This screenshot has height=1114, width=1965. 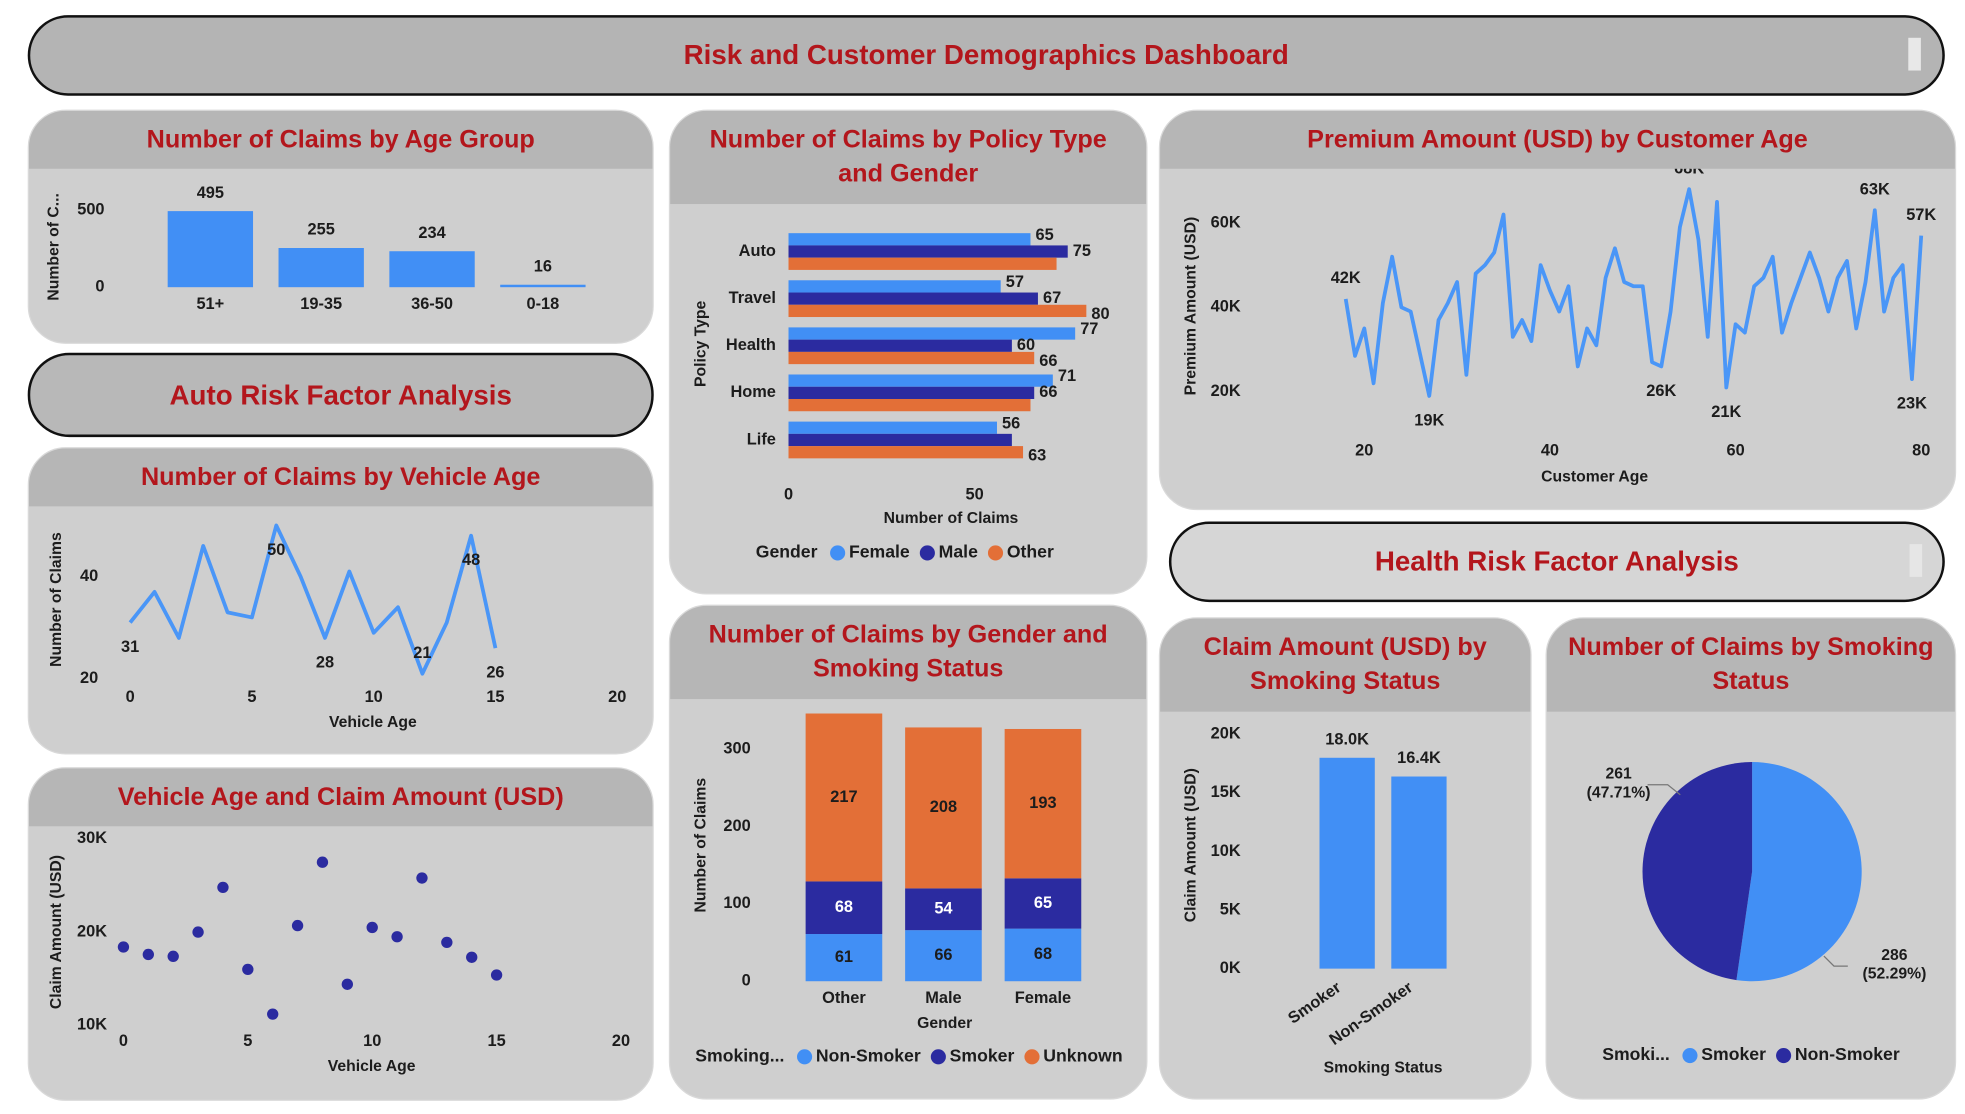 What do you see at coordinates (1043, 998) in the screenshot?
I see `x-tick-label: Female` at bounding box center [1043, 998].